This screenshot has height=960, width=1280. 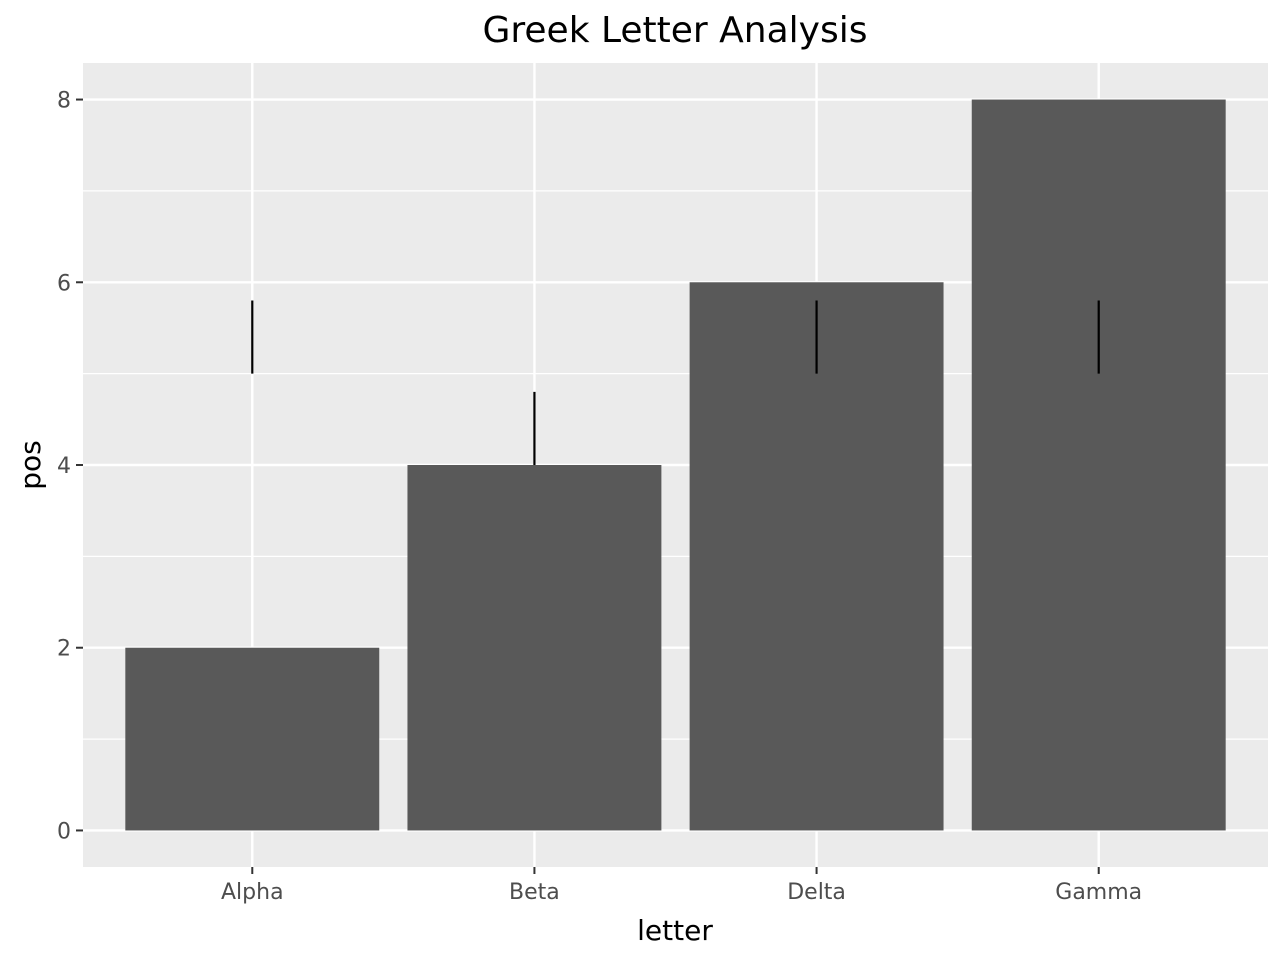 I want to click on x-axis: Alpha Beta Delta Gamma, so click(x=681, y=886).